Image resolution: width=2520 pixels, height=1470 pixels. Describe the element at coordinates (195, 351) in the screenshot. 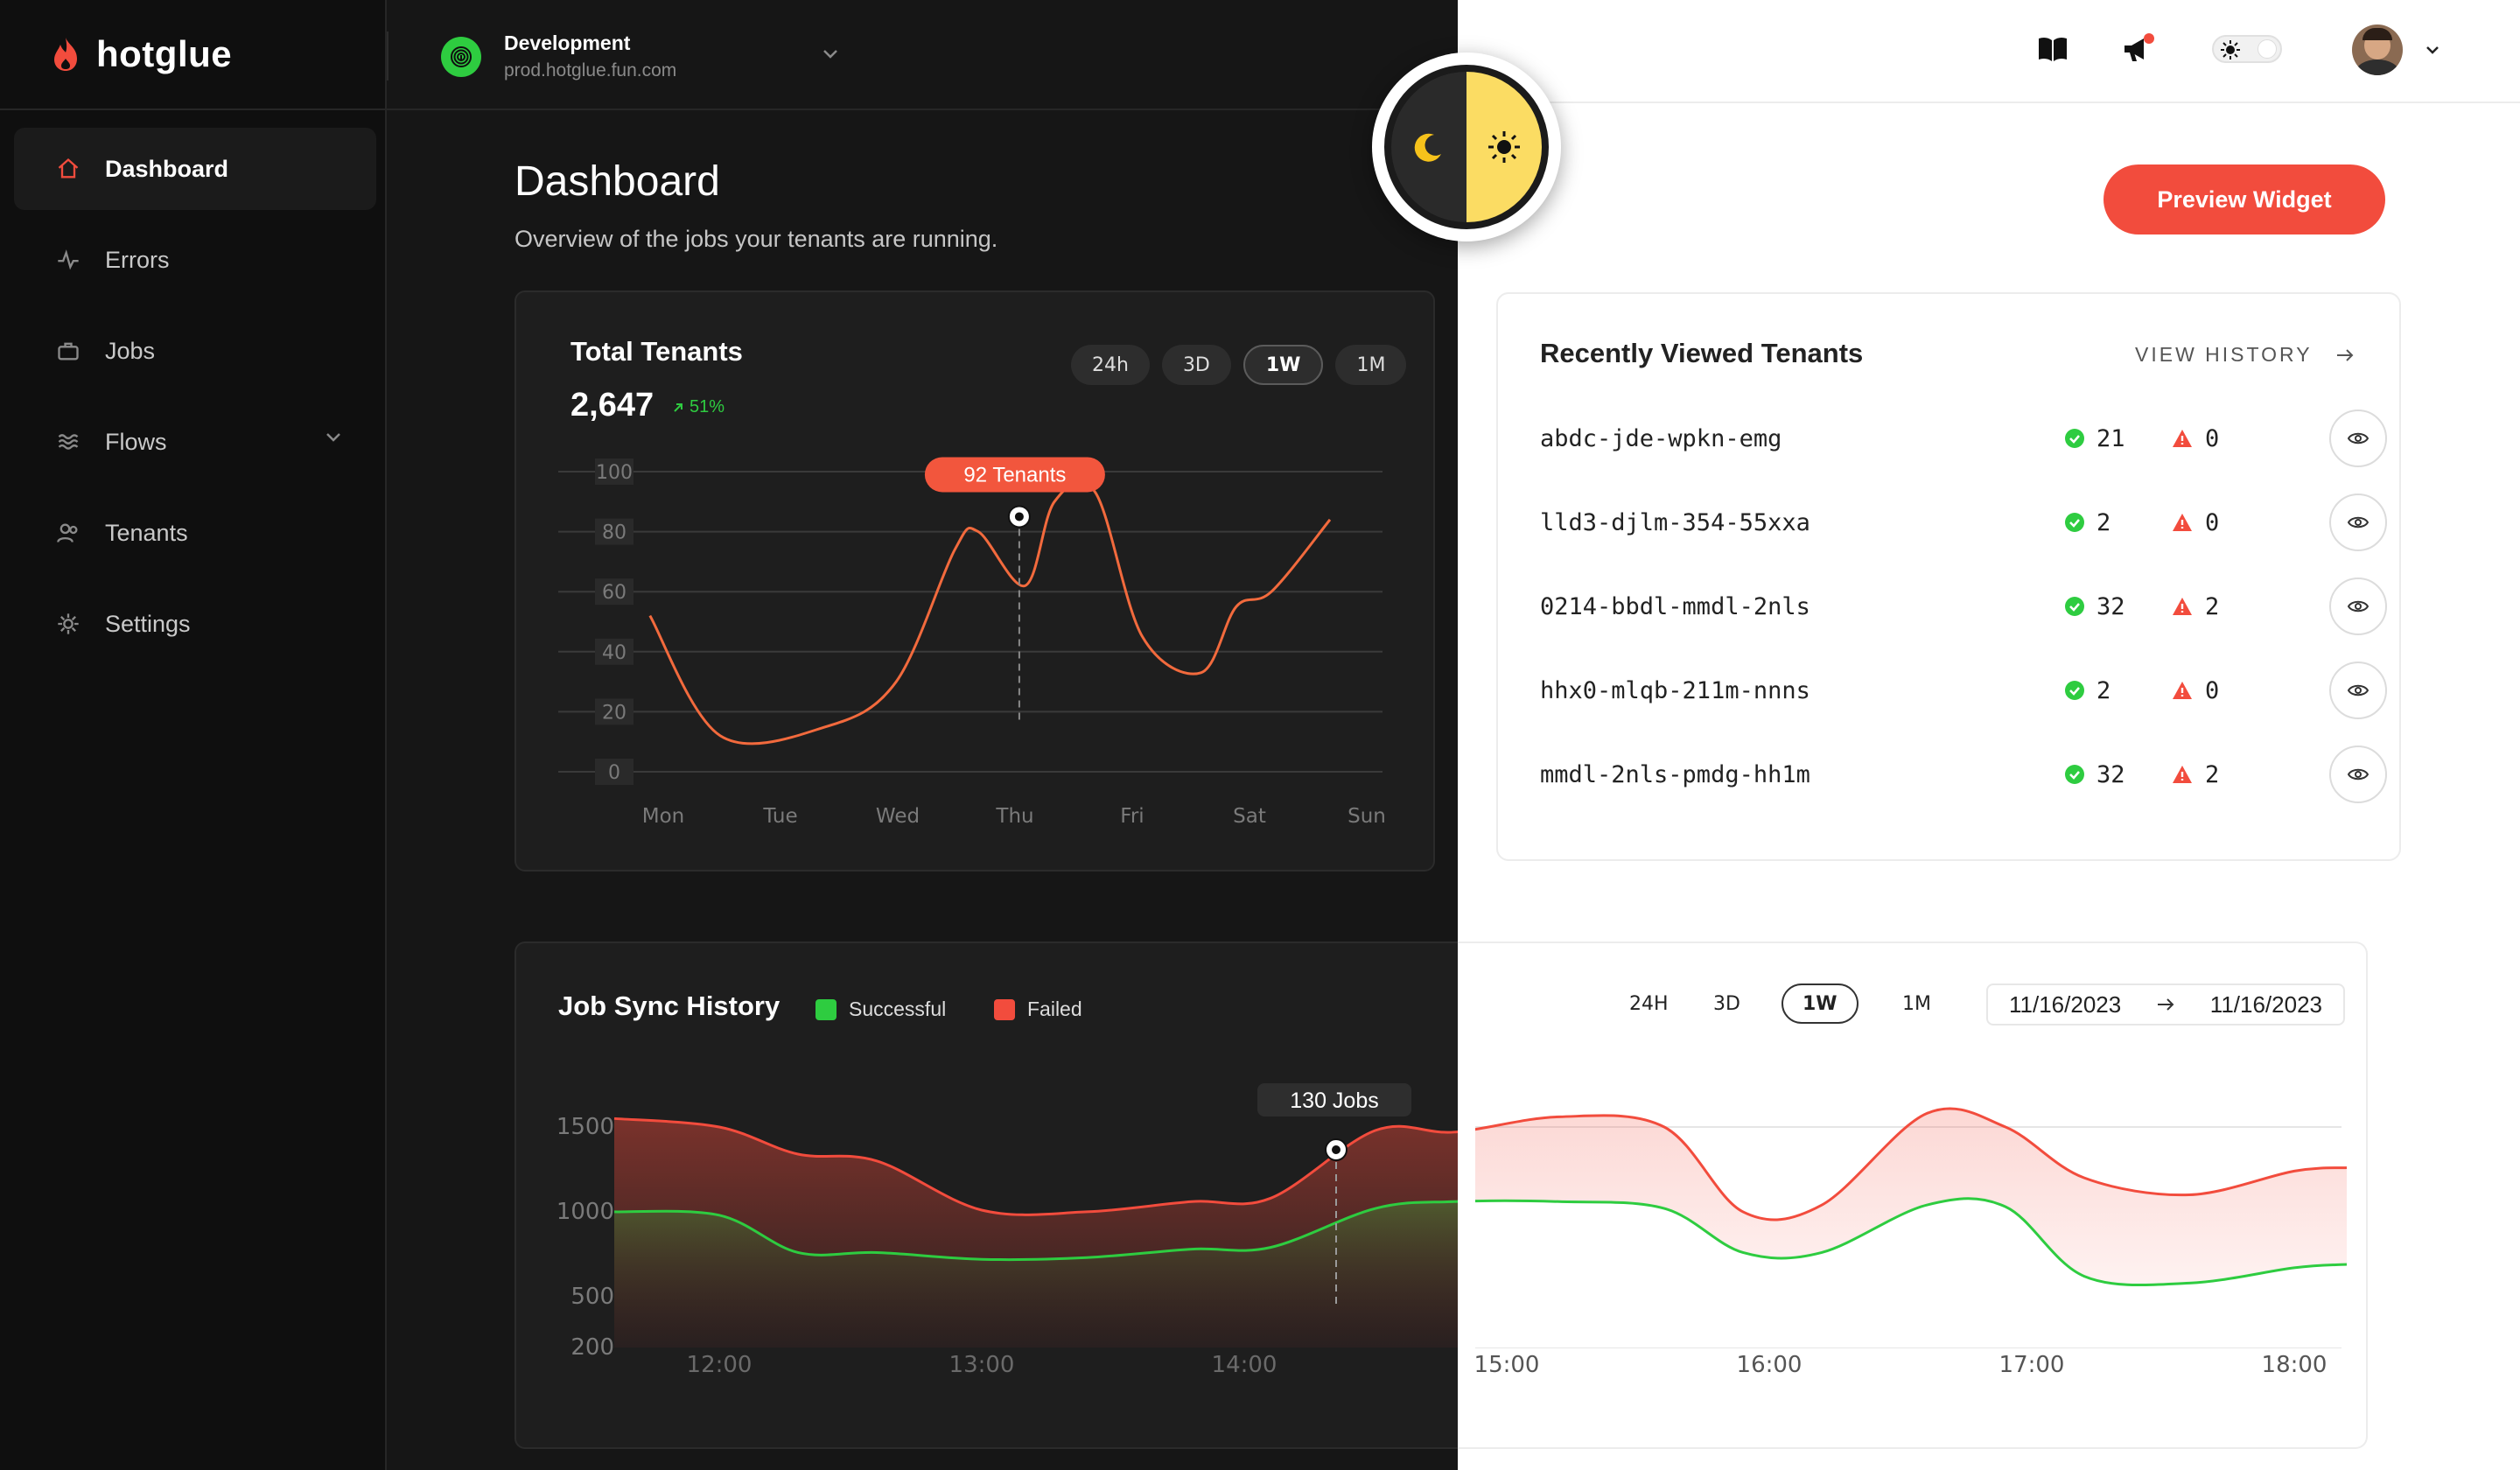

I see `sidebar-item-jobs: Jobs` at that location.